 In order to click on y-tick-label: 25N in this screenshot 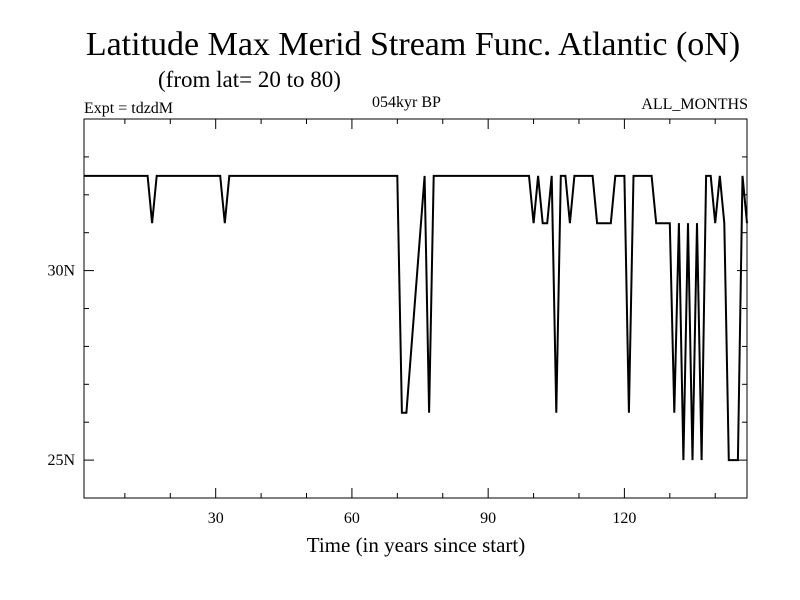, I will do `click(61, 460)`.